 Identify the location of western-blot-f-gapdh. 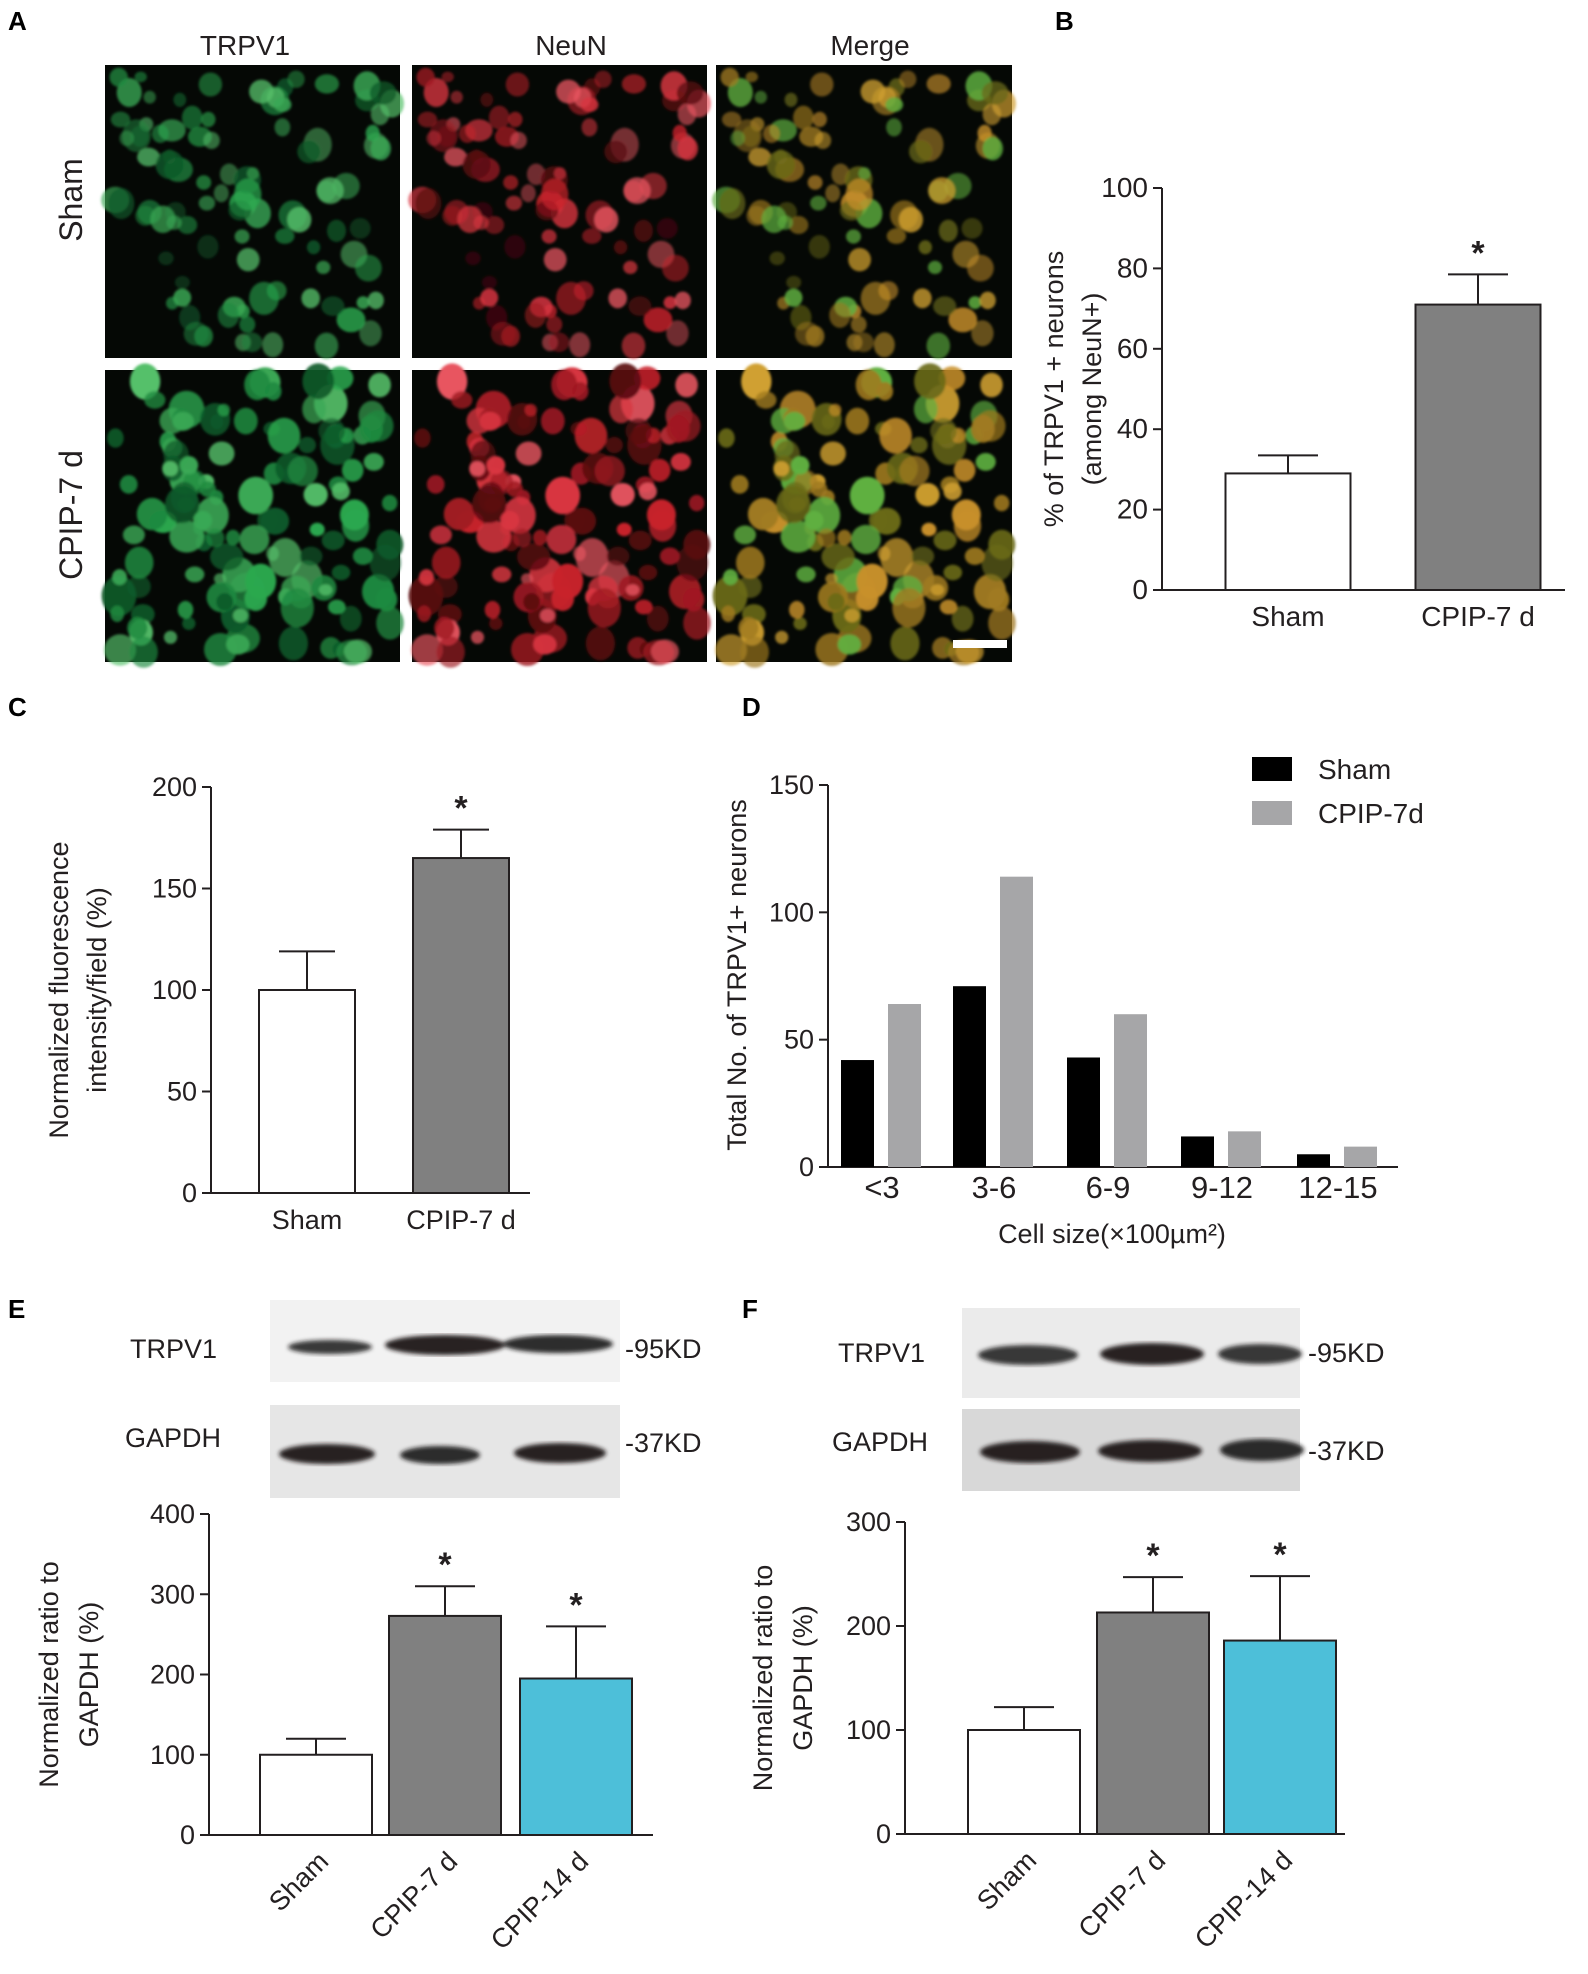
(1133, 1450).